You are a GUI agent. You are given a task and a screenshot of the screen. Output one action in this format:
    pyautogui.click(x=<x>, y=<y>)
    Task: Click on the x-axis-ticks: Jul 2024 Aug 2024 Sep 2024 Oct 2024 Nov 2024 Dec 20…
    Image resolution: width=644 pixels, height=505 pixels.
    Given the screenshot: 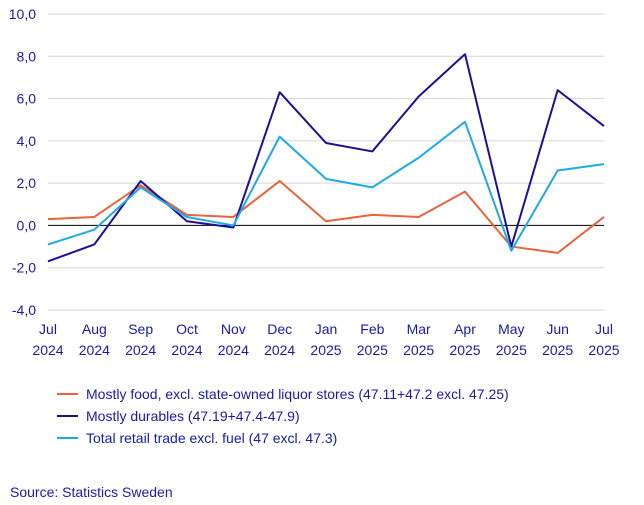 What is the action you would take?
    pyautogui.click(x=325, y=339)
    